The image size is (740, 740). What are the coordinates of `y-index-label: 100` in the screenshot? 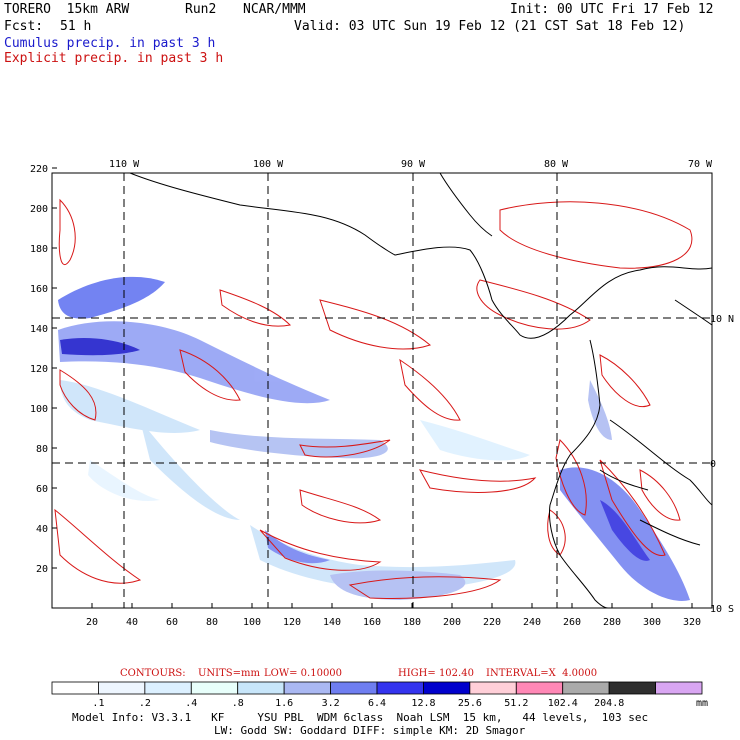 It's located at (39, 409).